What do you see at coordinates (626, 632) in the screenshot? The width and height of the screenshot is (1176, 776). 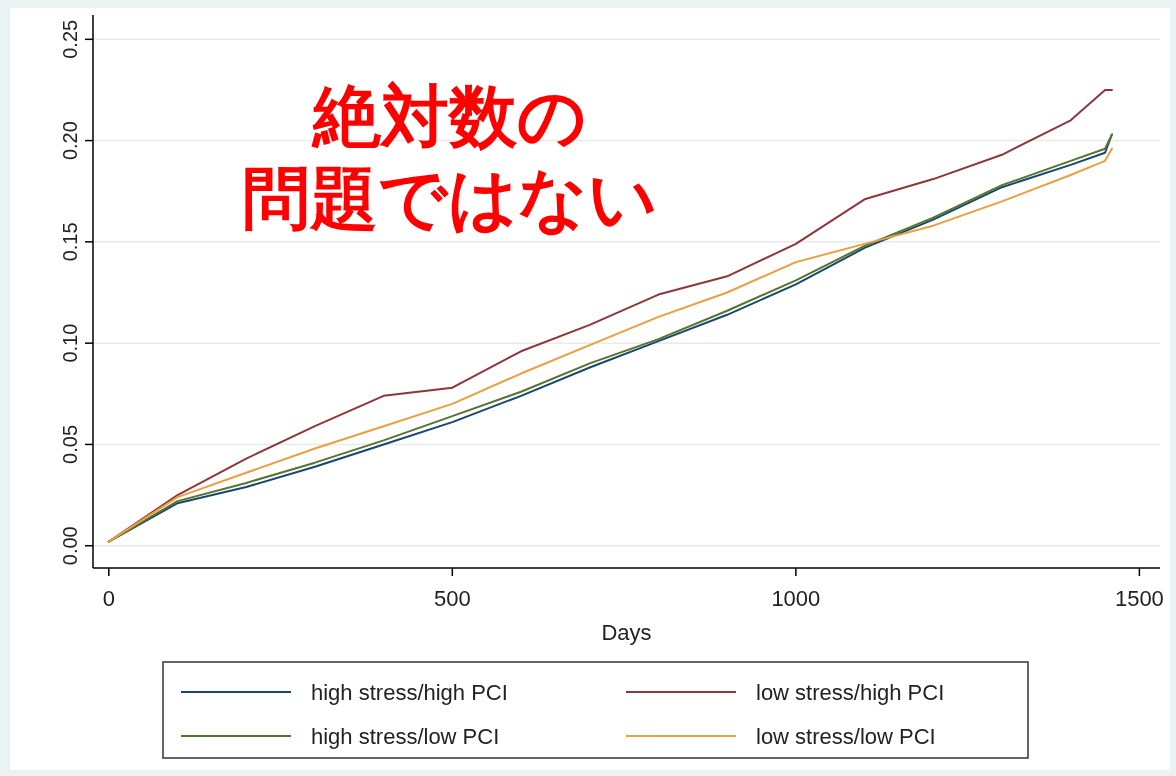 I see `x-axis-title: Days` at bounding box center [626, 632].